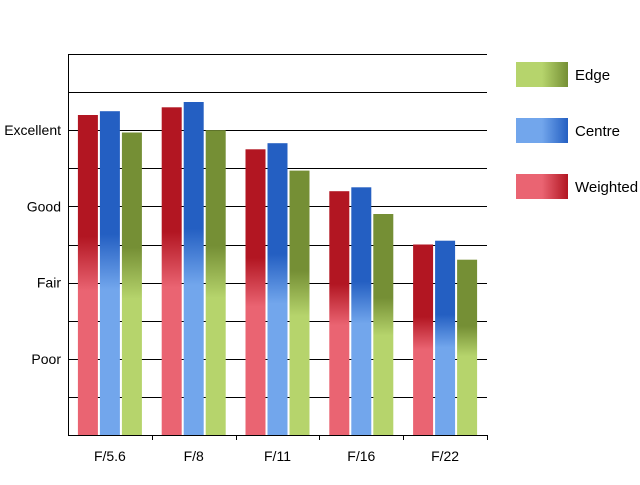 Image resolution: width=640 pixels, height=485 pixels. Describe the element at coordinates (194, 456) in the screenshot. I see `x-tick-label-f-8: F/8` at that location.